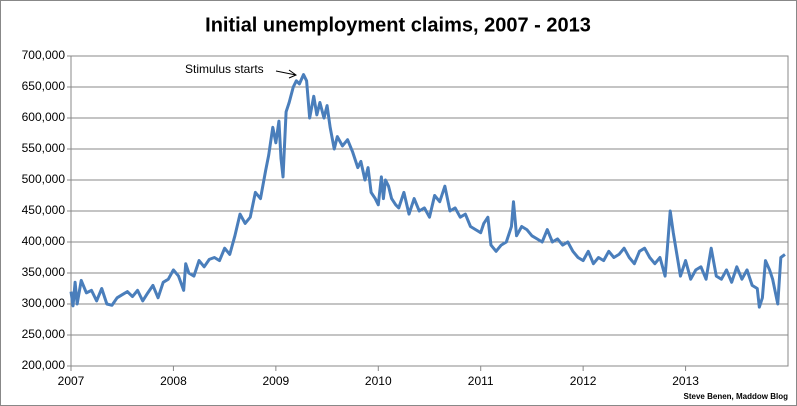 This screenshot has height=406, width=797. What do you see at coordinates (71, 381) in the screenshot?
I see `x-tick-label: 2007` at bounding box center [71, 381].